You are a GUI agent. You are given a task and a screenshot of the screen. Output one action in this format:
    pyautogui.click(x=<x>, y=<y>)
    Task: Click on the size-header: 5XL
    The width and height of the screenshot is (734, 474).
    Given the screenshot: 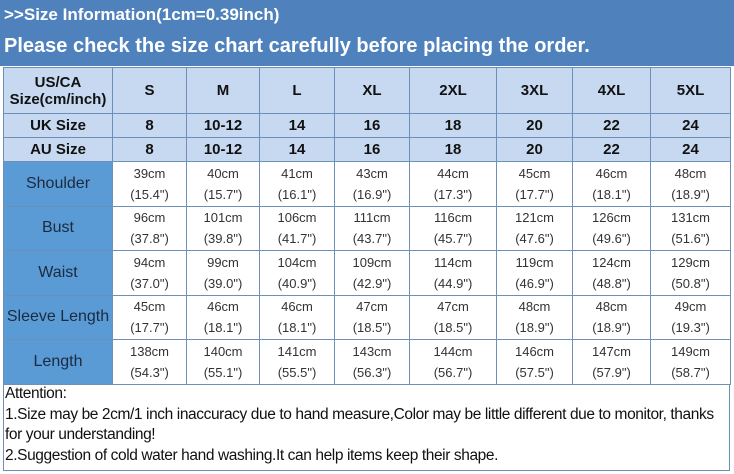 What is the action you would take?
    pyautogui.click(x=690, y=90)
    